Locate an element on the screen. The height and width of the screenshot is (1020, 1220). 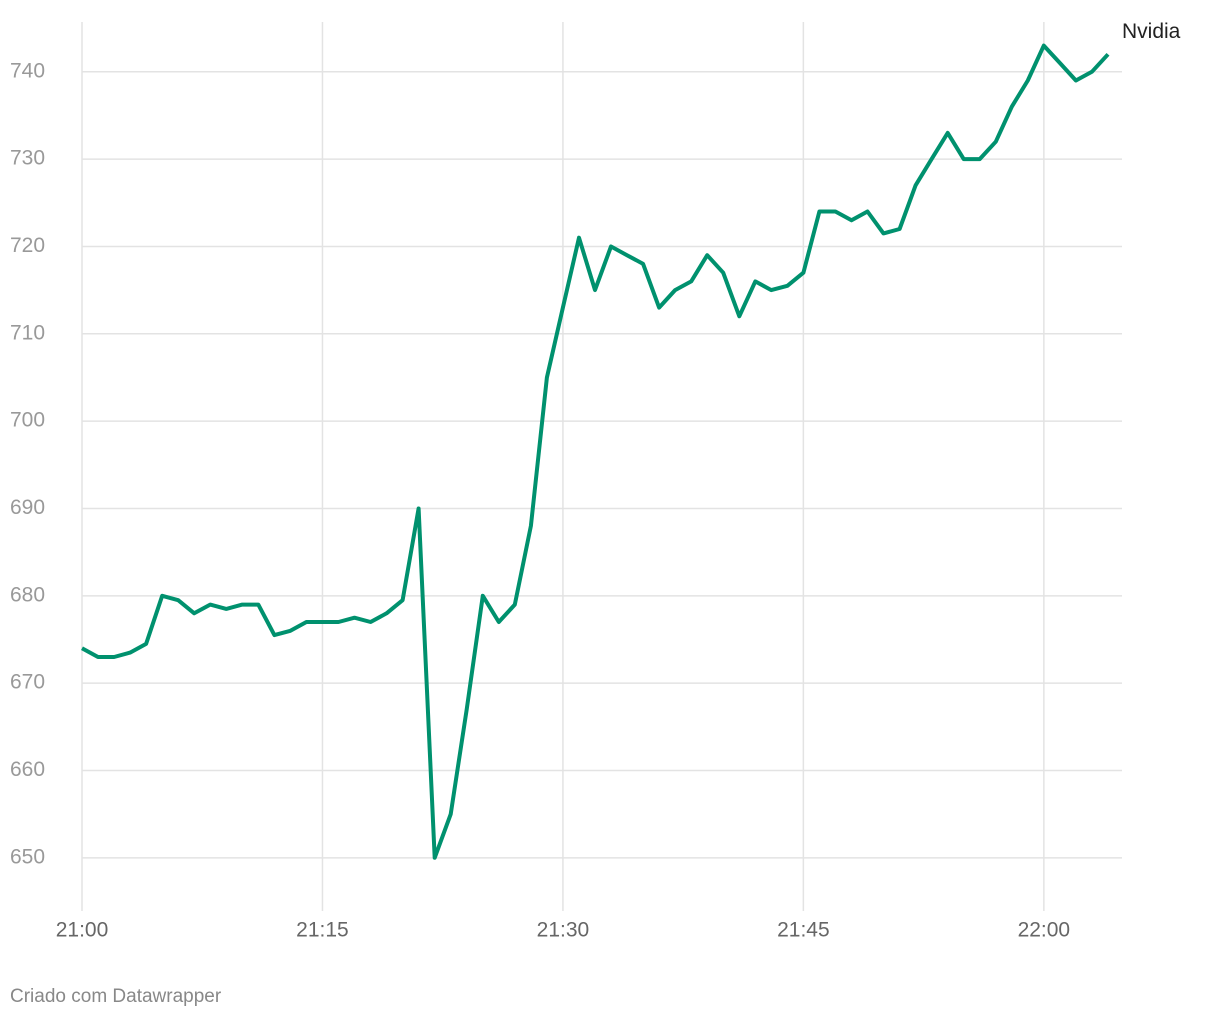
y-tick-label: 660 is located at coordinates (27, 769).